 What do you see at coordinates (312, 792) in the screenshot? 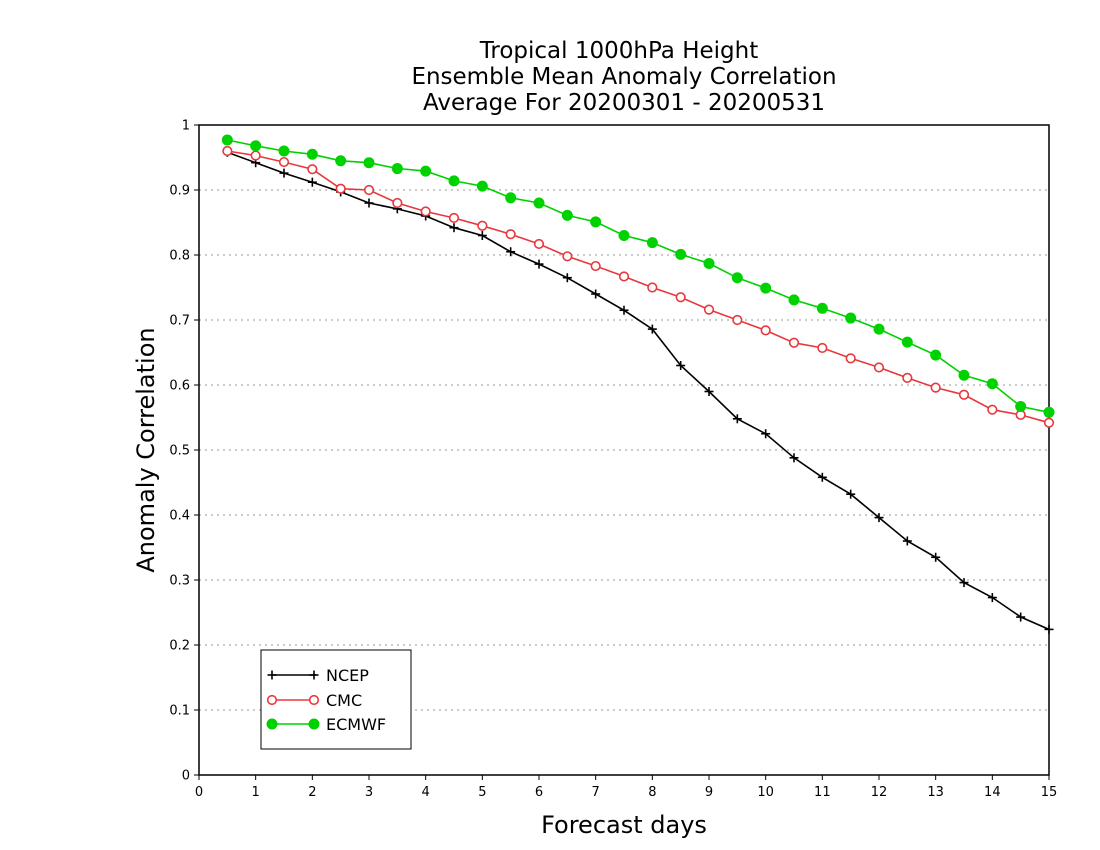
I see `x-tick-label: 2` at bounding box center [312, 792].